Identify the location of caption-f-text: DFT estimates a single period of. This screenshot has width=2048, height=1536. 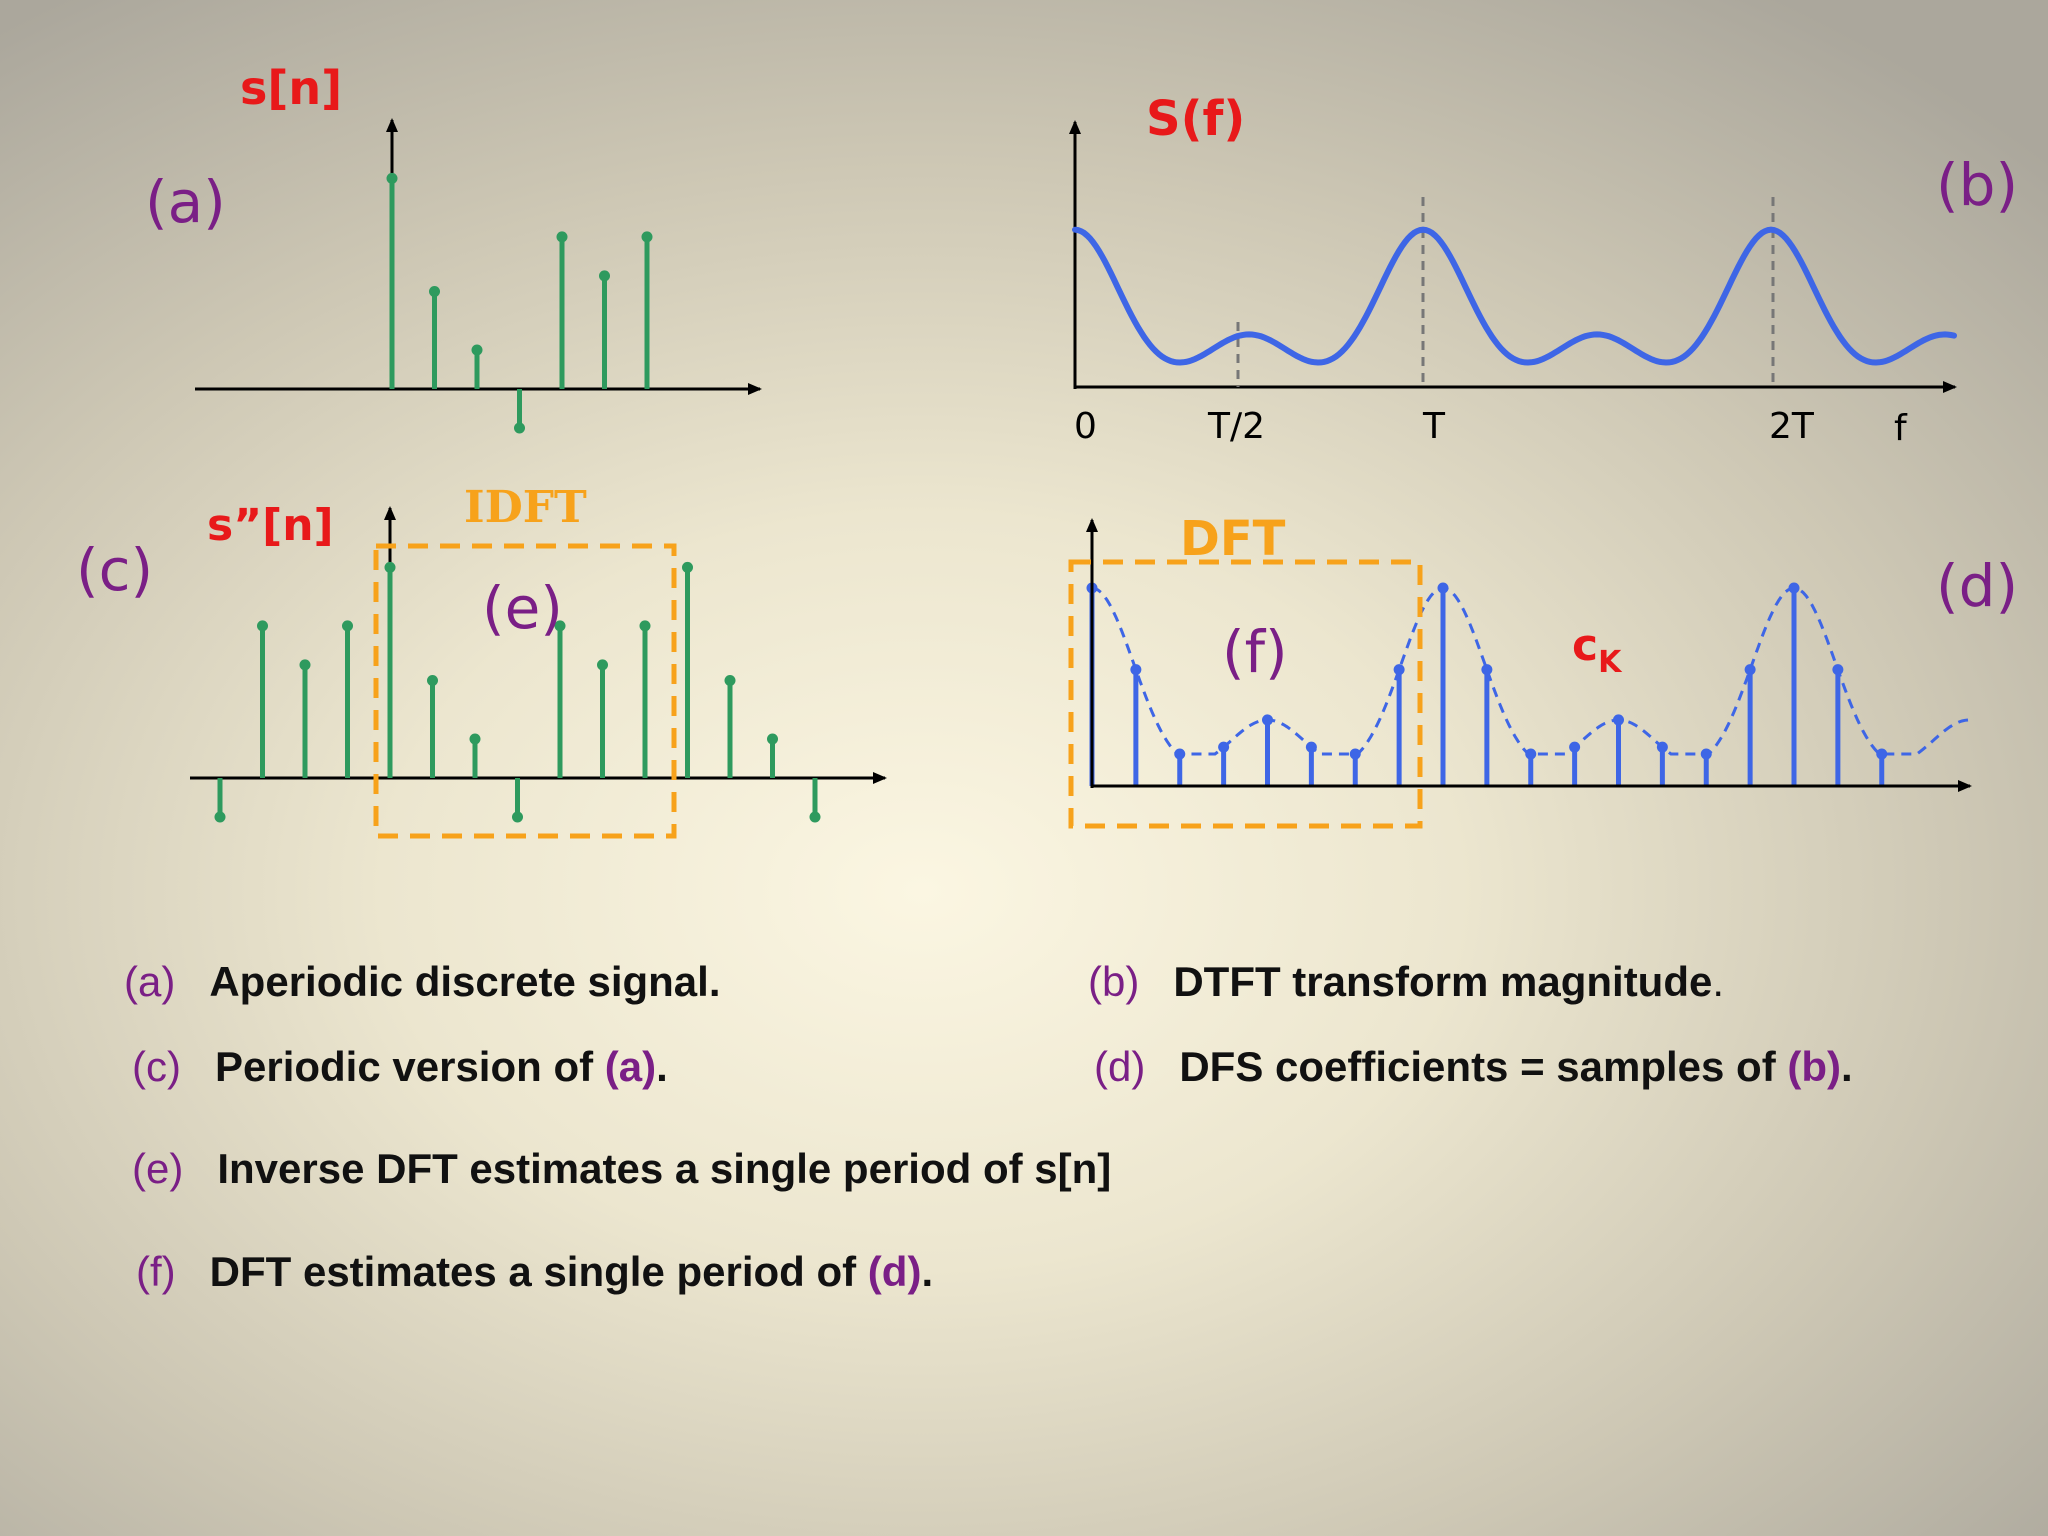
(538, 1271).